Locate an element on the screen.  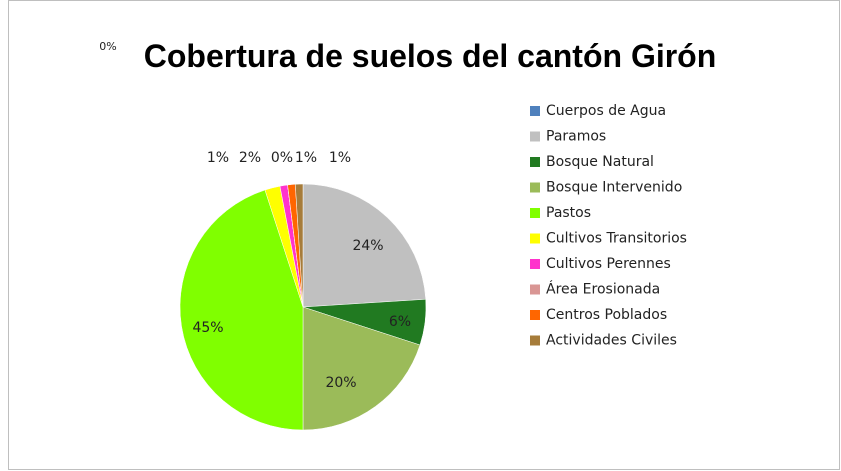
legend-label: Bosque Natural is located at coordinates (600, 162).